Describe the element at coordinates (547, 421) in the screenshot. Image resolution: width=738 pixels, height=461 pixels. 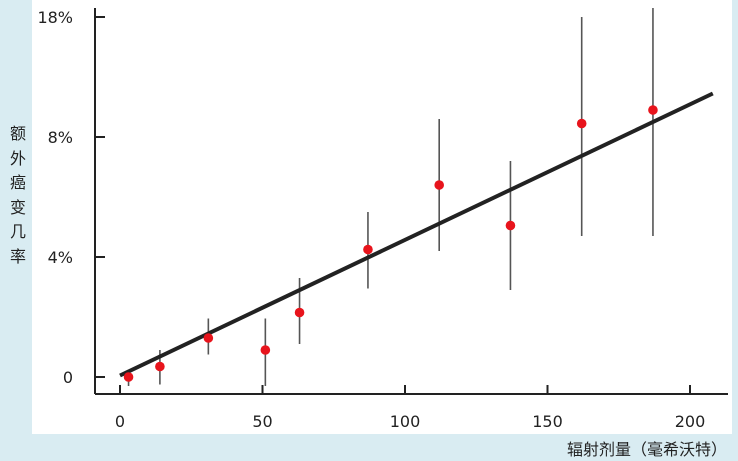
I see `x-tick-label: 150` at that location.